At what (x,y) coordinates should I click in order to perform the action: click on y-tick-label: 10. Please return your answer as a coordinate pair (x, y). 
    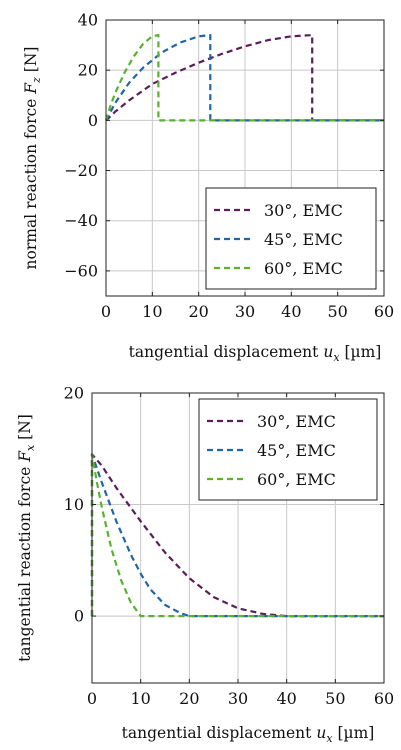
    Looking at the image, I should click on (74, 504).